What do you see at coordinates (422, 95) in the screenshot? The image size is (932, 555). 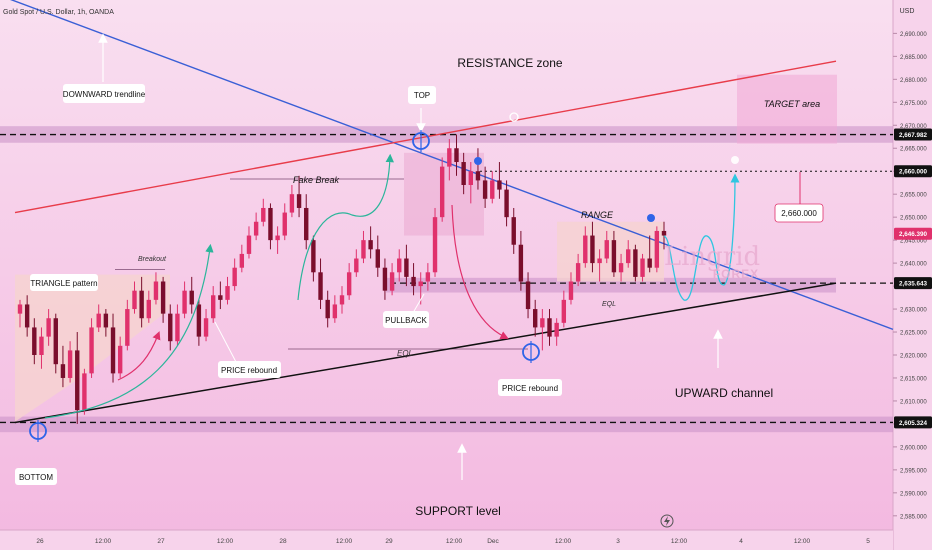 I see `top-box: TOP` at bounding box center [422, 95].